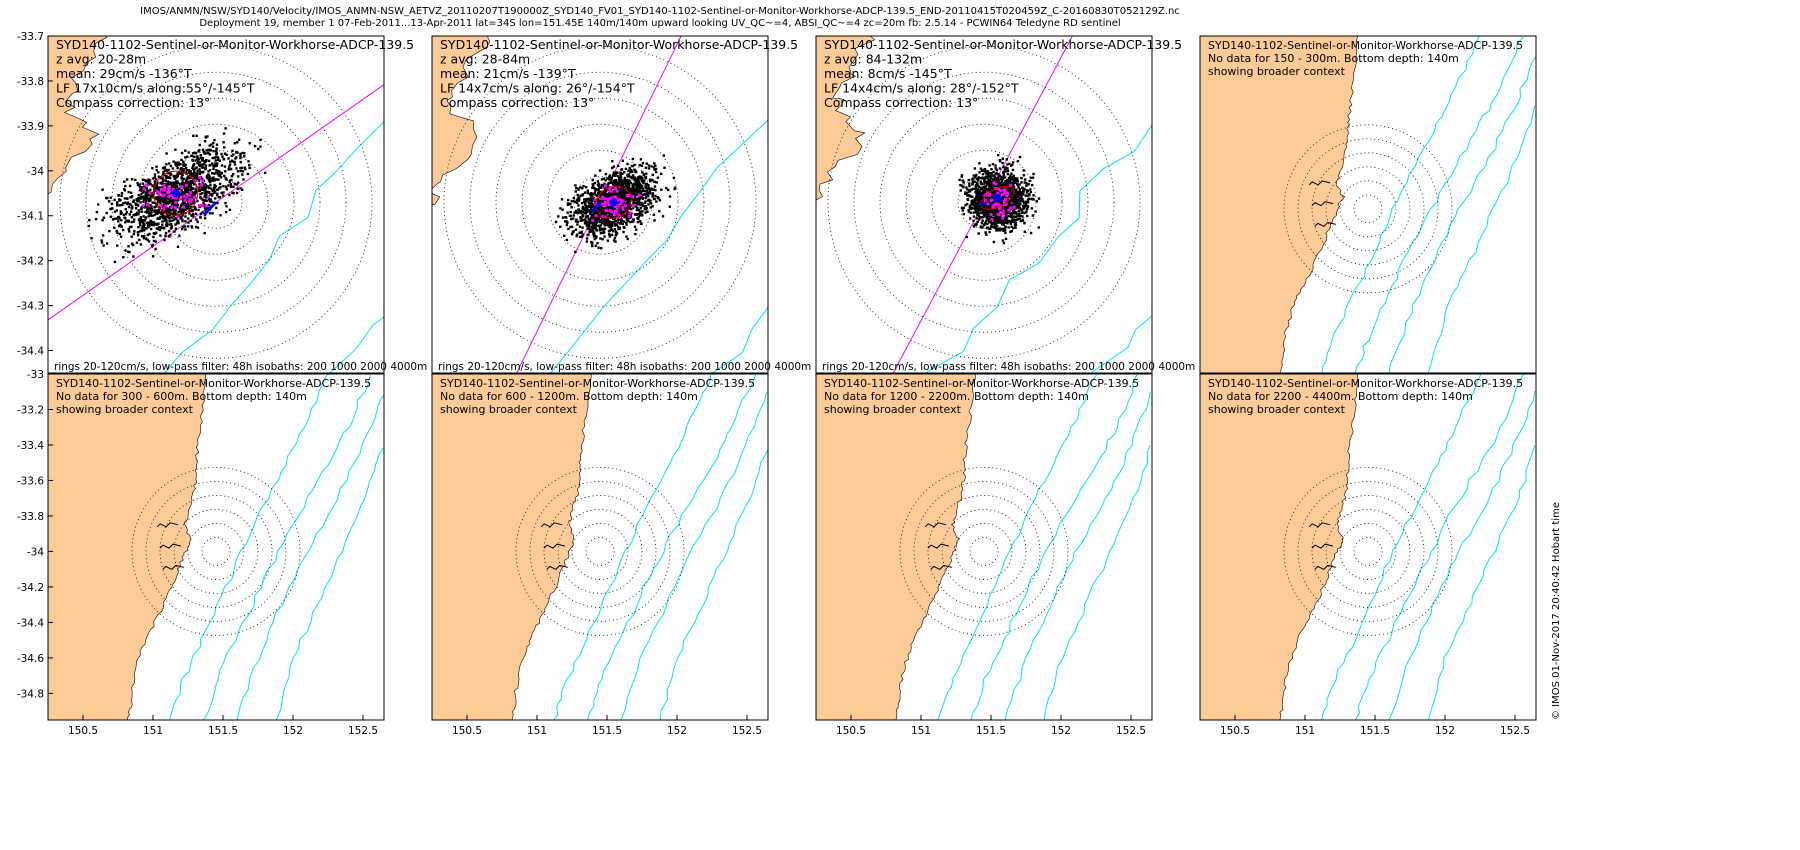 Image resolution: width=1800 pixels, height=850 pixels. Describe the element at coordinates (1375, 731) in the screenshot. I see `xtick-label: 151.5` at that location.